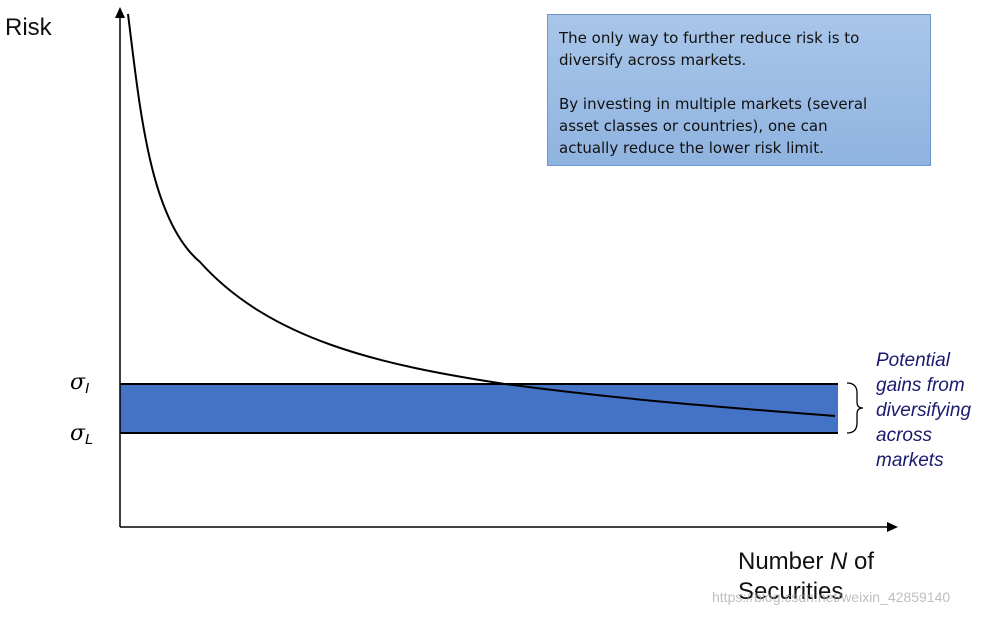 The width and height of the screenshot is (991, 622). I want to click on y-axis-arrow, so click(120, 12).